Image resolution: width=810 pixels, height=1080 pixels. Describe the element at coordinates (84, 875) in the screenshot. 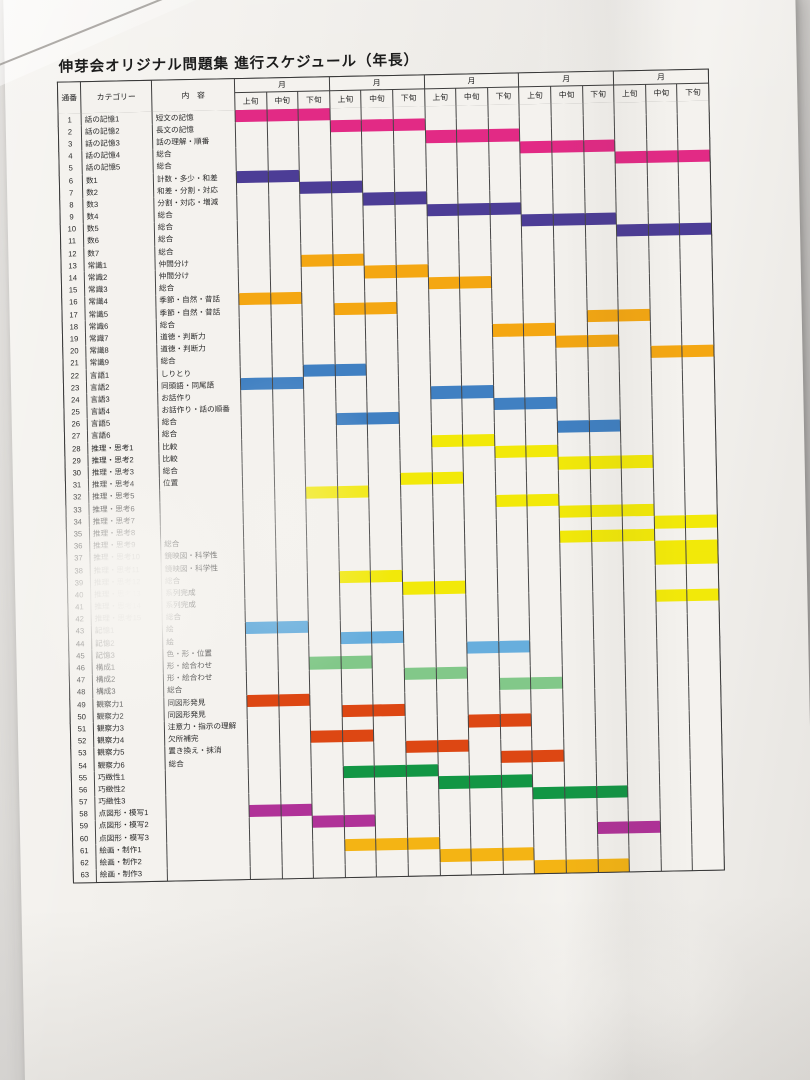

I see `row-number-cell: 63` at that location.